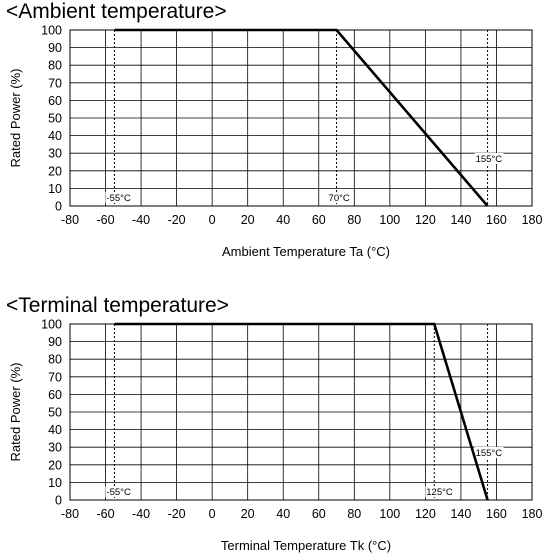  Describe the element at coordinates (306, 545) in the screenshot. I see `x-axis-title: Terminal Temperature Tk (°C)` at that location.